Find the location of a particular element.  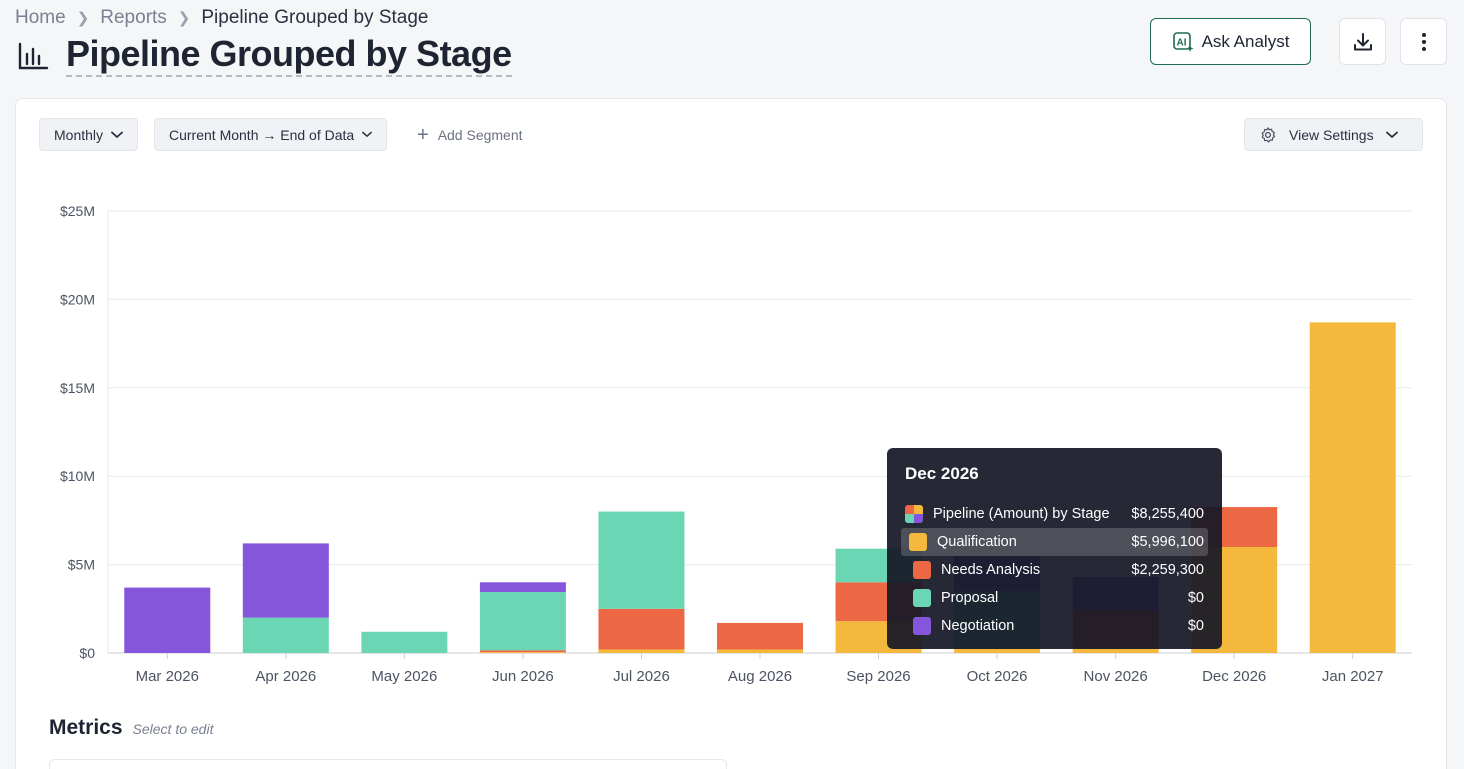

date-range-dropdown: Current Month → End of Data is located at coordinates (271, 134).